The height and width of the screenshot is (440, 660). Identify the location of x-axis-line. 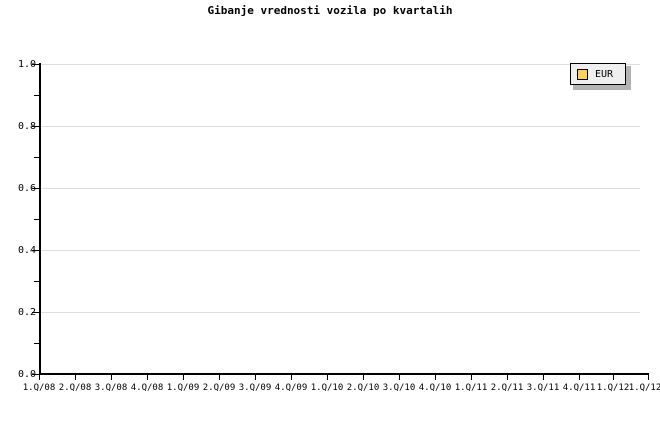
(344, 374).